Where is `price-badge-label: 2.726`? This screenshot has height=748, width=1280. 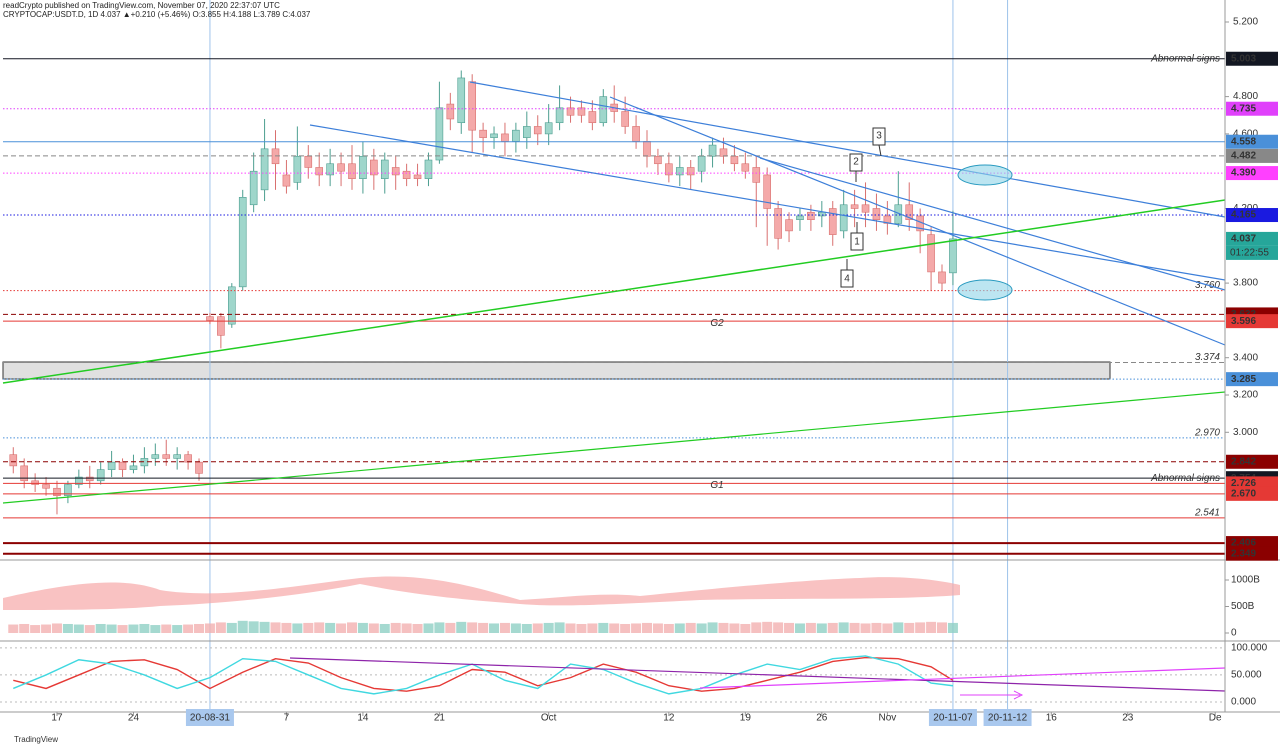
price-badge-label: 2.726 is located at coordinates (1243, 483).